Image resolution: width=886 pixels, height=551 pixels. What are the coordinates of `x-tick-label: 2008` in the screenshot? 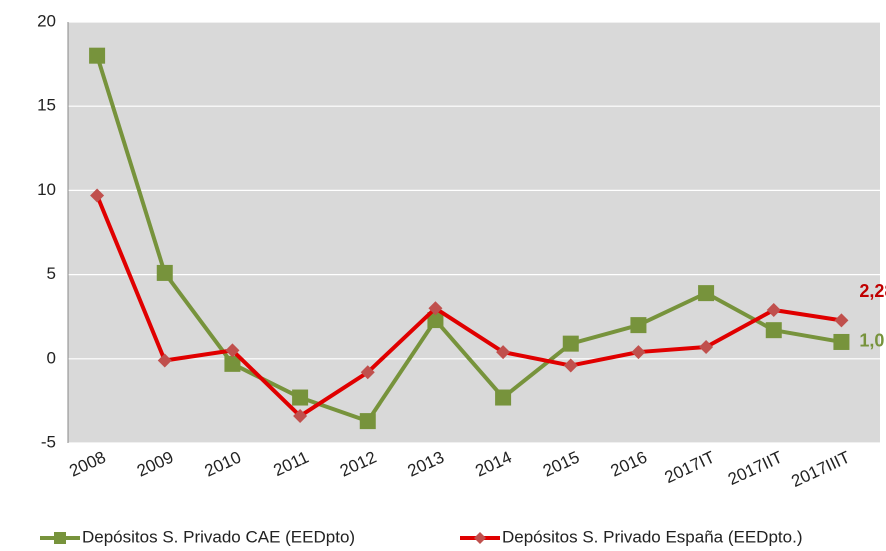 It's located at (87, 463).